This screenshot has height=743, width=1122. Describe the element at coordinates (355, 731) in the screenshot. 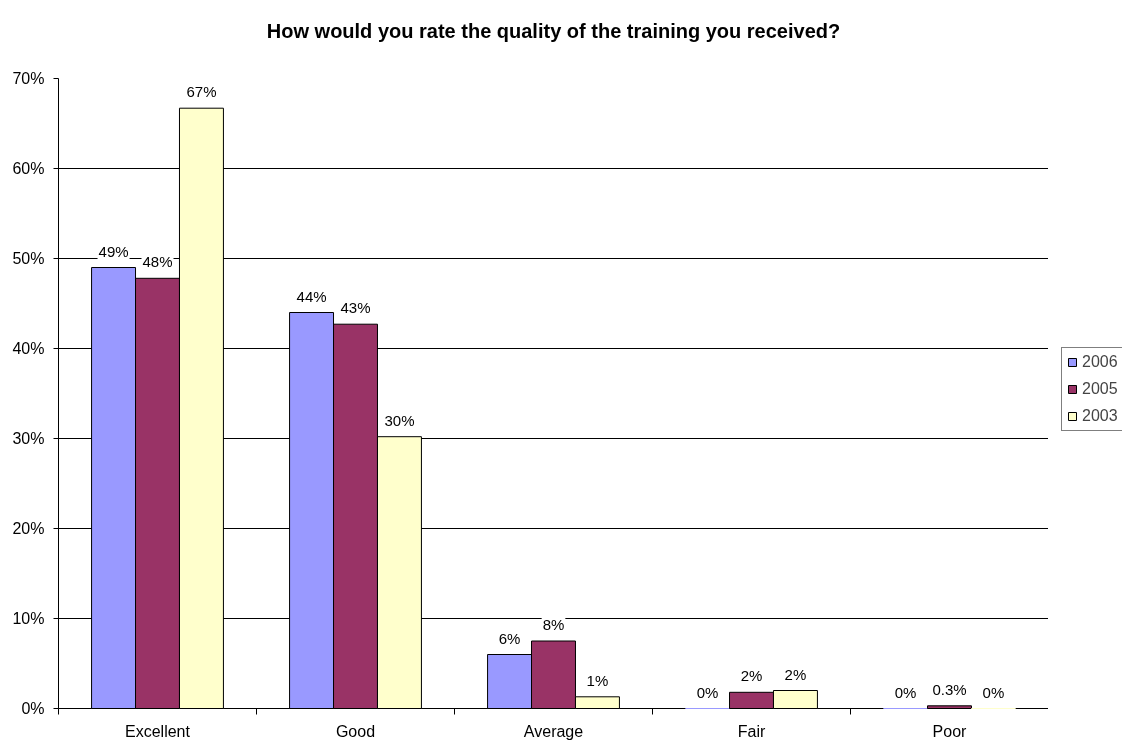

I see `x-tick-label: Good` at that location.